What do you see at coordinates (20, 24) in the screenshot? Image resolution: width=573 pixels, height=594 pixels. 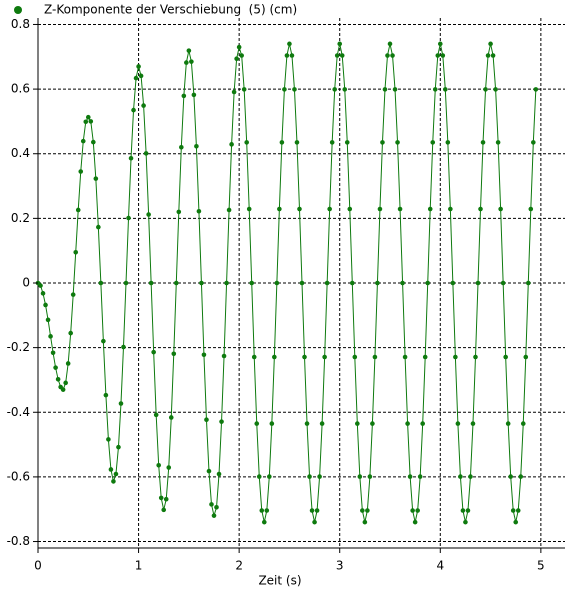 I see `y-tick-label: 0.8` at bounding box center [20, 24].